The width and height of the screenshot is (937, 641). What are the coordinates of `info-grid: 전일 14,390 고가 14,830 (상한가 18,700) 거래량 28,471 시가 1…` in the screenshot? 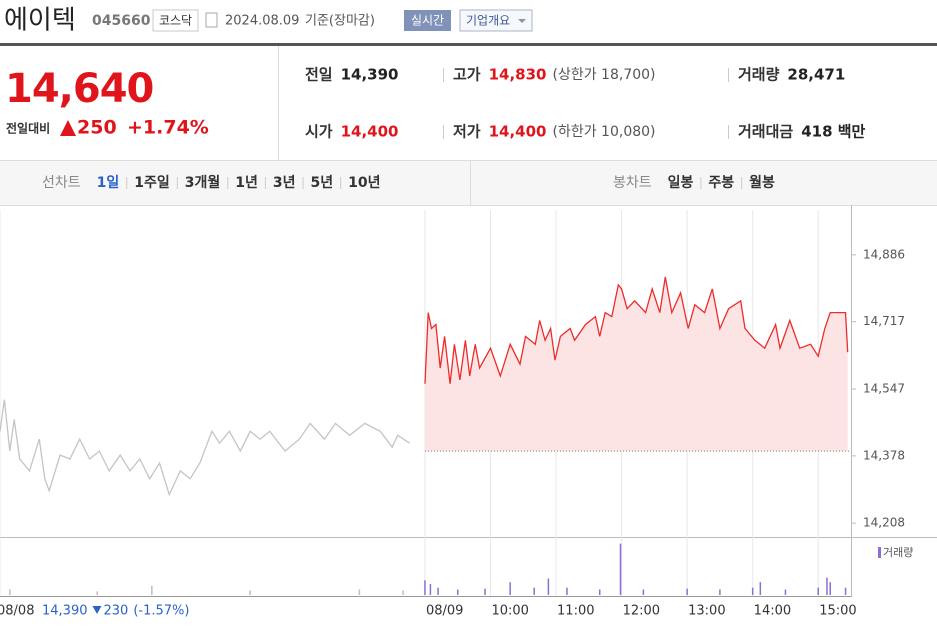 It's located at (585, 103).